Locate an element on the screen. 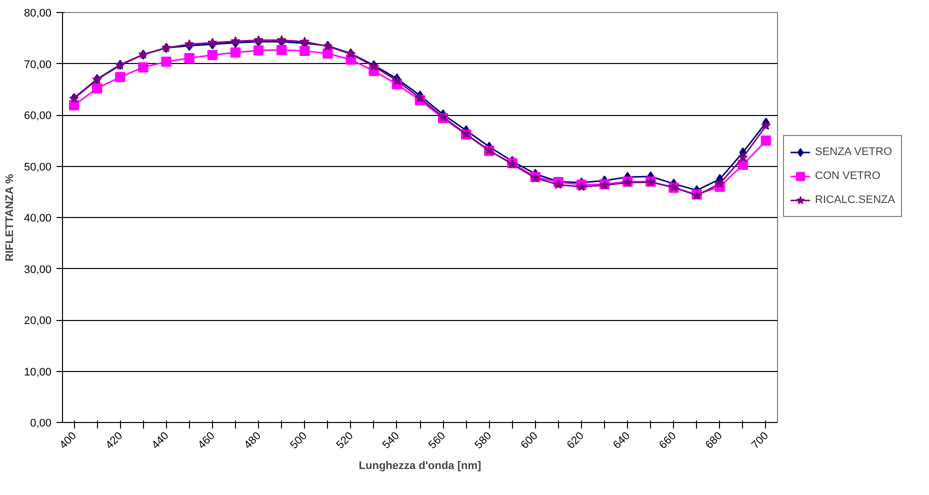  y-tick-label: 40,00 is located at coordinates (38, 218).